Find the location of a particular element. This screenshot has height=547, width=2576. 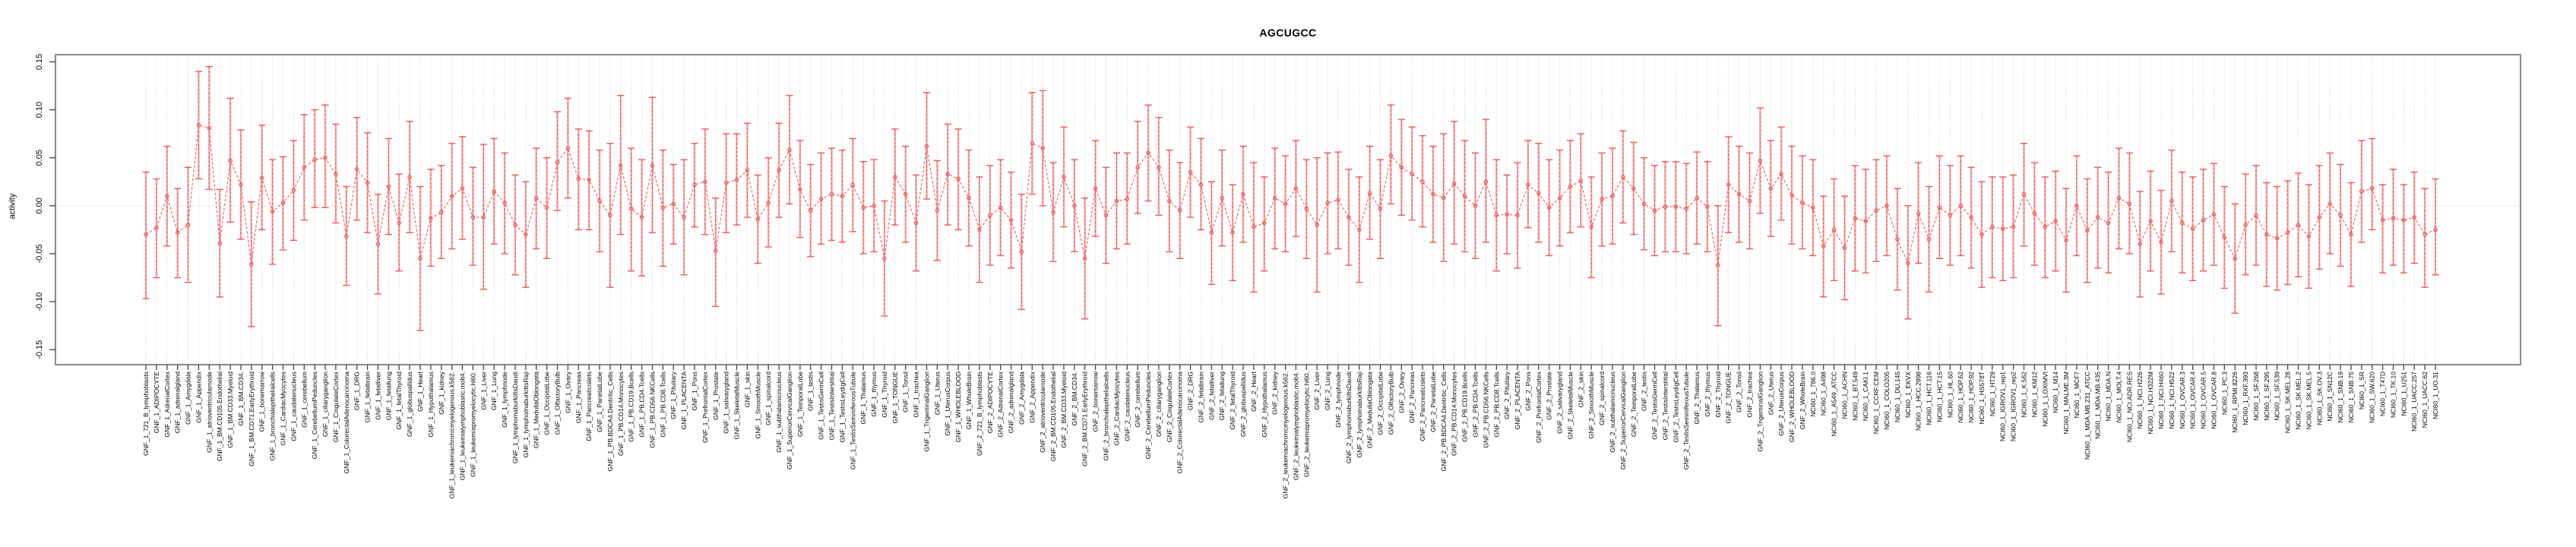

x-tick-label: NCI60_1_HT29 is located at coordinates (1992, 394).